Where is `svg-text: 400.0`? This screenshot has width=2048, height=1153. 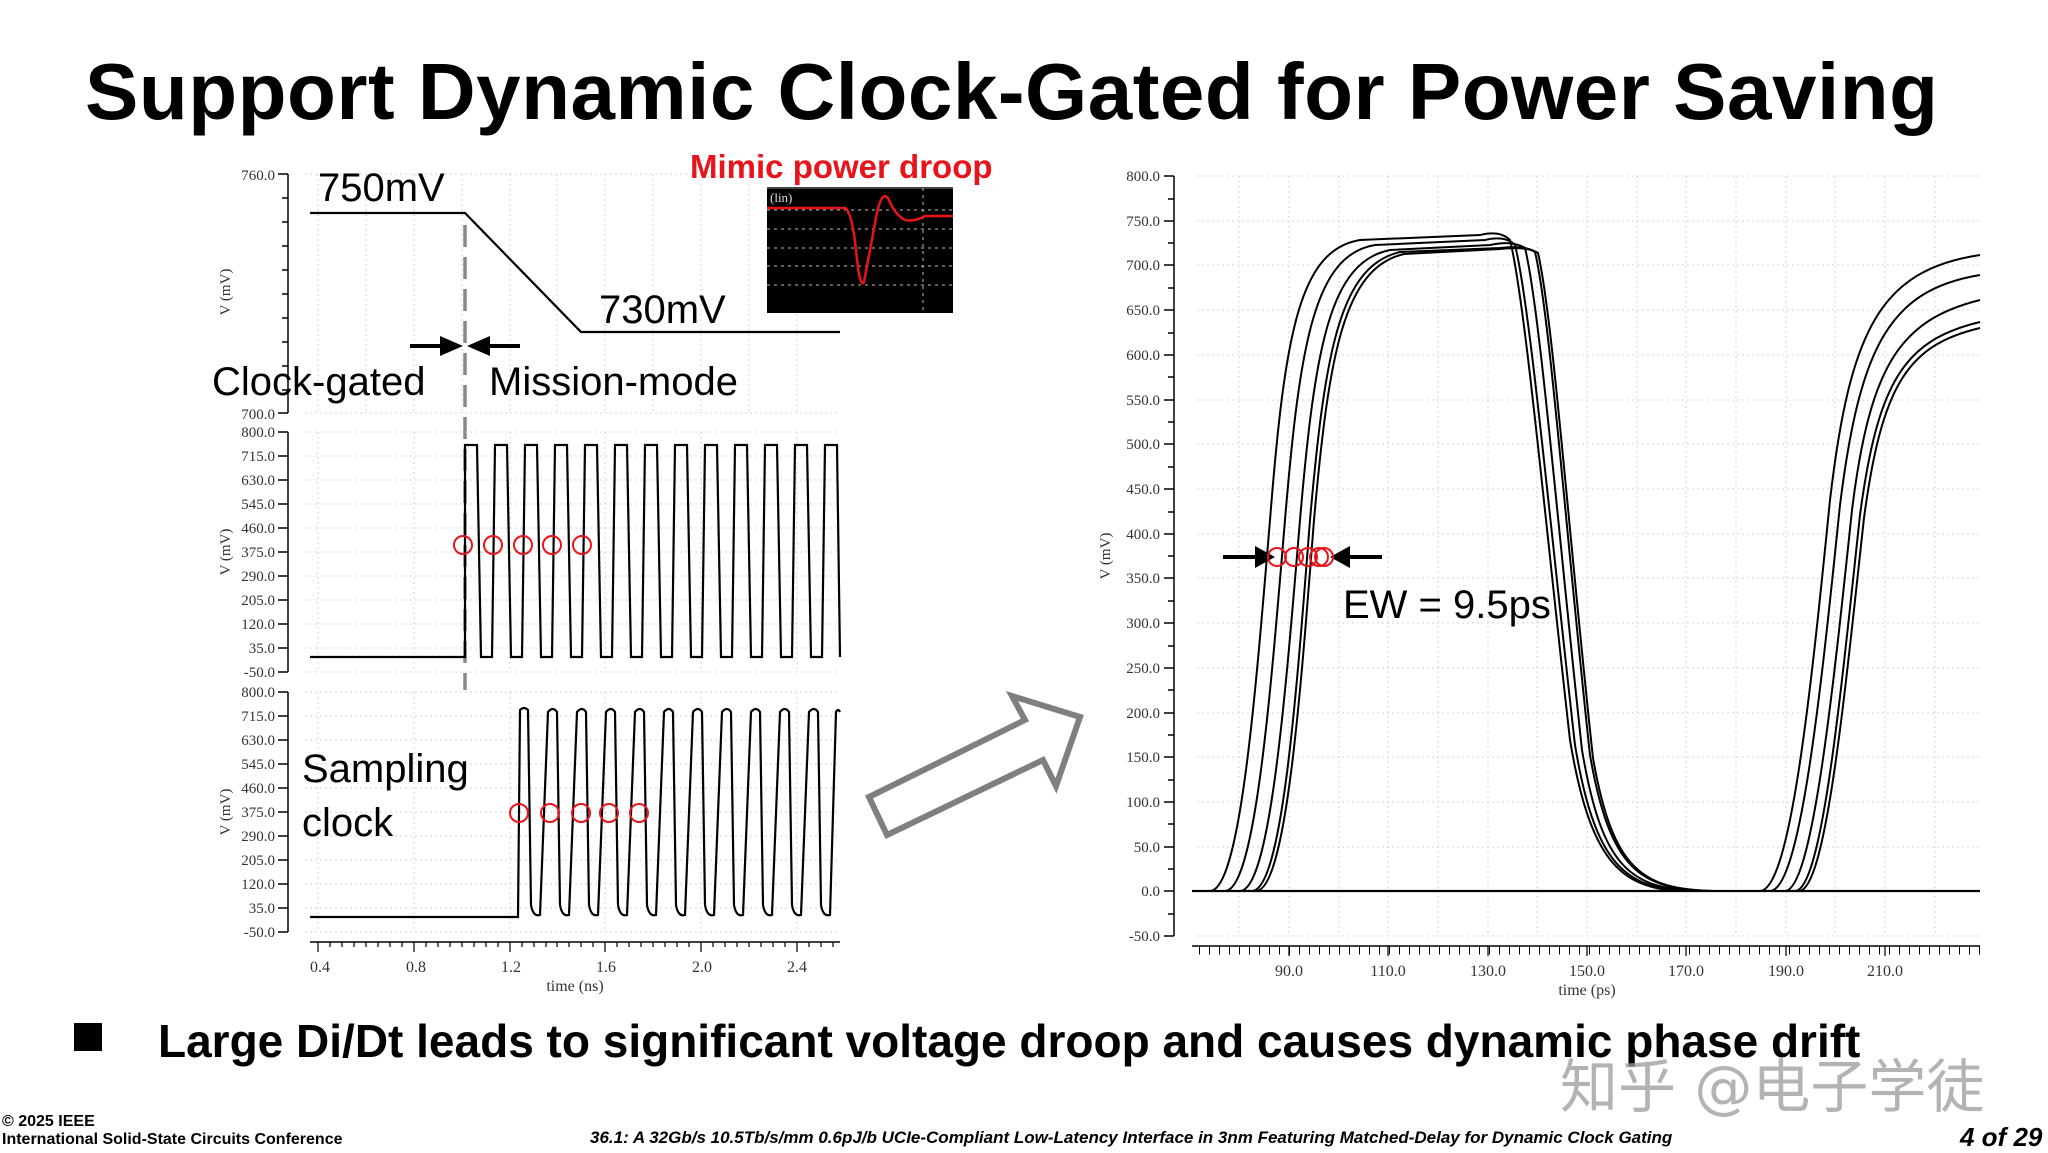 svg-text: 400.0 is located at coordinates (1143, 535).